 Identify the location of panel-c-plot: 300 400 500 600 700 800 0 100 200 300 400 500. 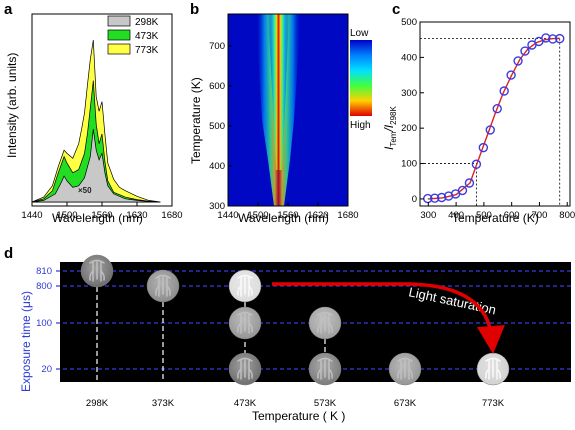
(488, 119).